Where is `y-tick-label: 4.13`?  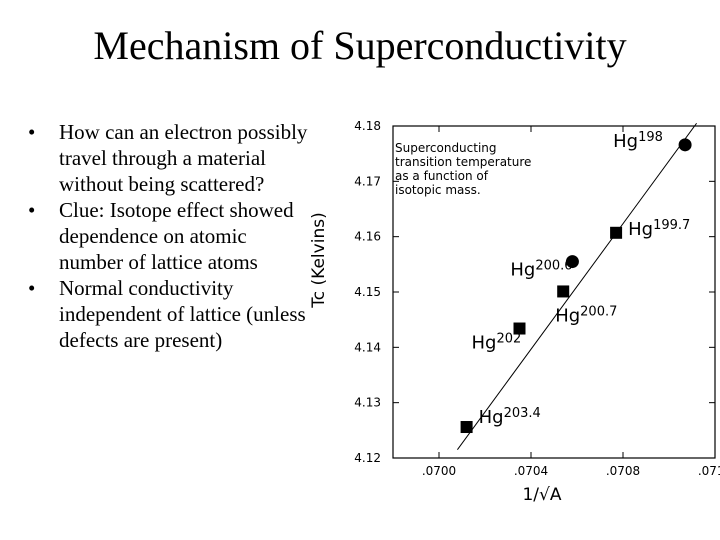
y-tick-label: 4.13 is located at coordinates (367, 403).